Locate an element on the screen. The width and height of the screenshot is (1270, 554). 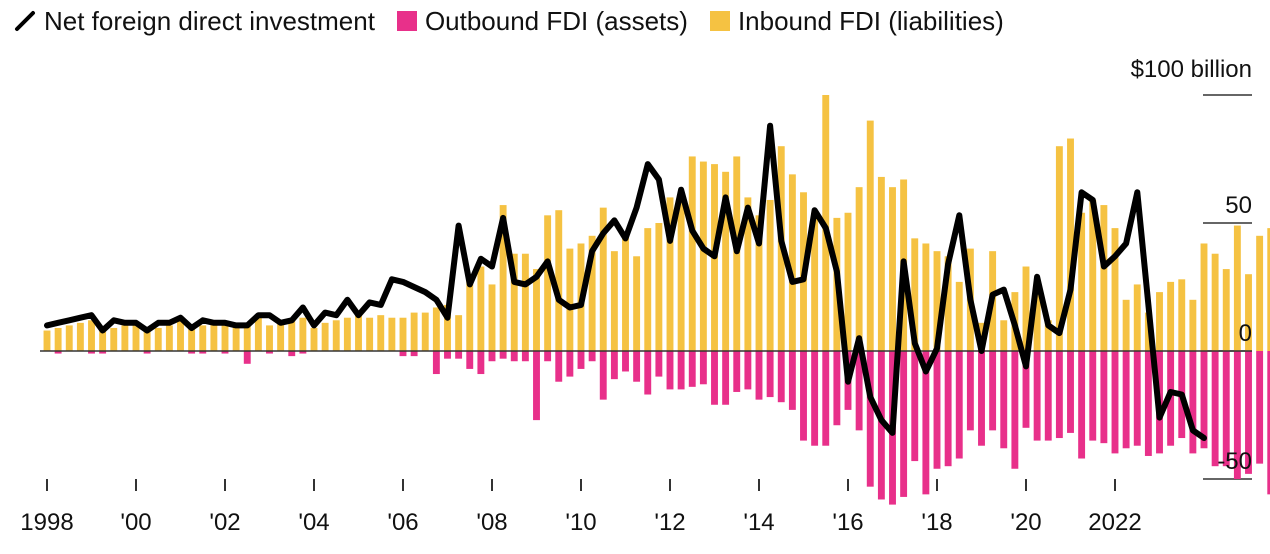
outbound-swatch-icon is located at coordinates (406, 21).